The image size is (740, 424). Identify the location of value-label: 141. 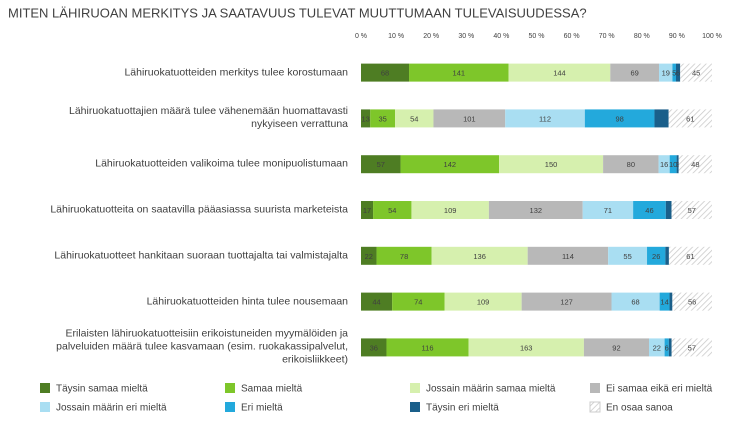
(459, 73).